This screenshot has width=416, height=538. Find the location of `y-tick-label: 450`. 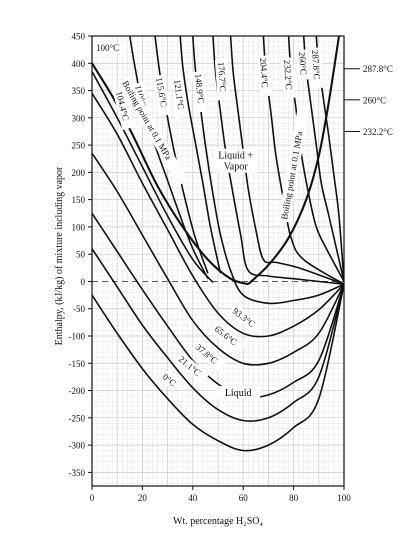

y-tick-label: 450 is located at coordinates (79, 37).